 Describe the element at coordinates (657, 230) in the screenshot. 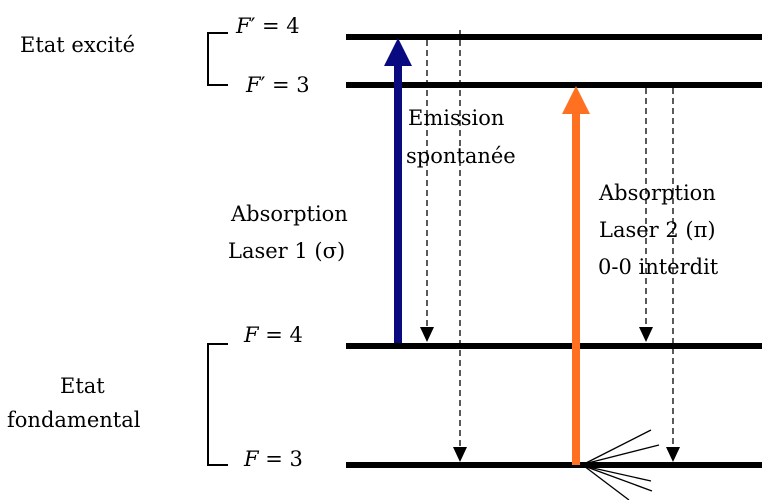

I see `laser2-label-line2: Laser 2 (π)` at that location.